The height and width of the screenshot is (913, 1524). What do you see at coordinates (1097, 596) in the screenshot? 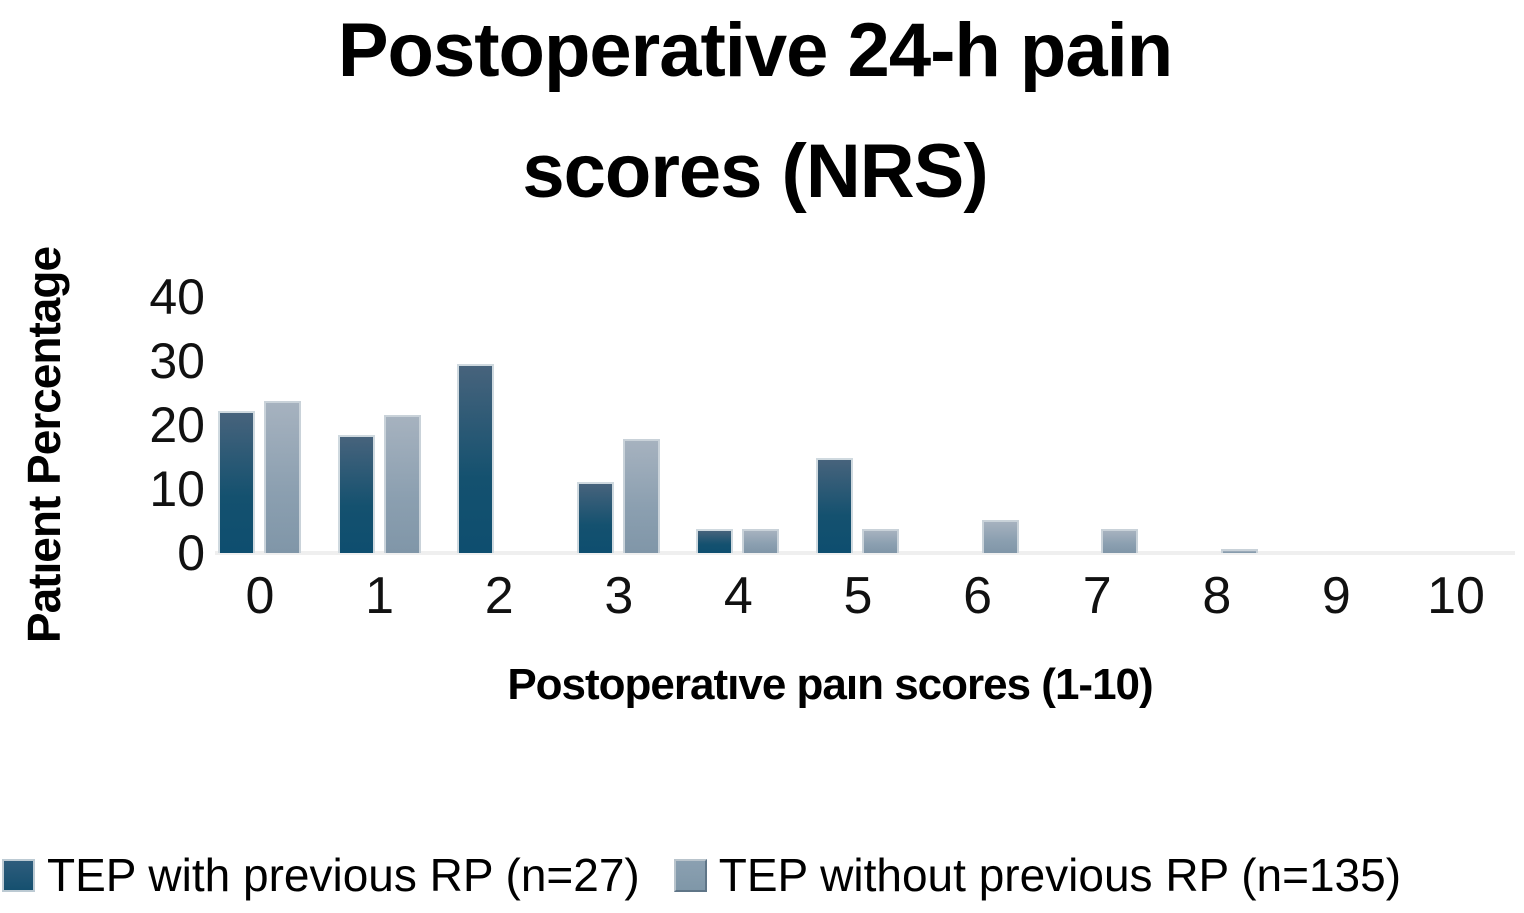
I see `x-tick-label-7: 7` at bounding box center [1097, 596].